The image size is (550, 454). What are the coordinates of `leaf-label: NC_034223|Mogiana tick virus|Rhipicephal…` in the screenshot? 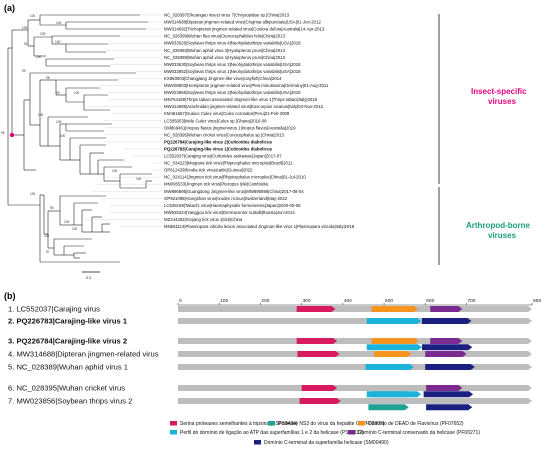 It's located at (228, 163).